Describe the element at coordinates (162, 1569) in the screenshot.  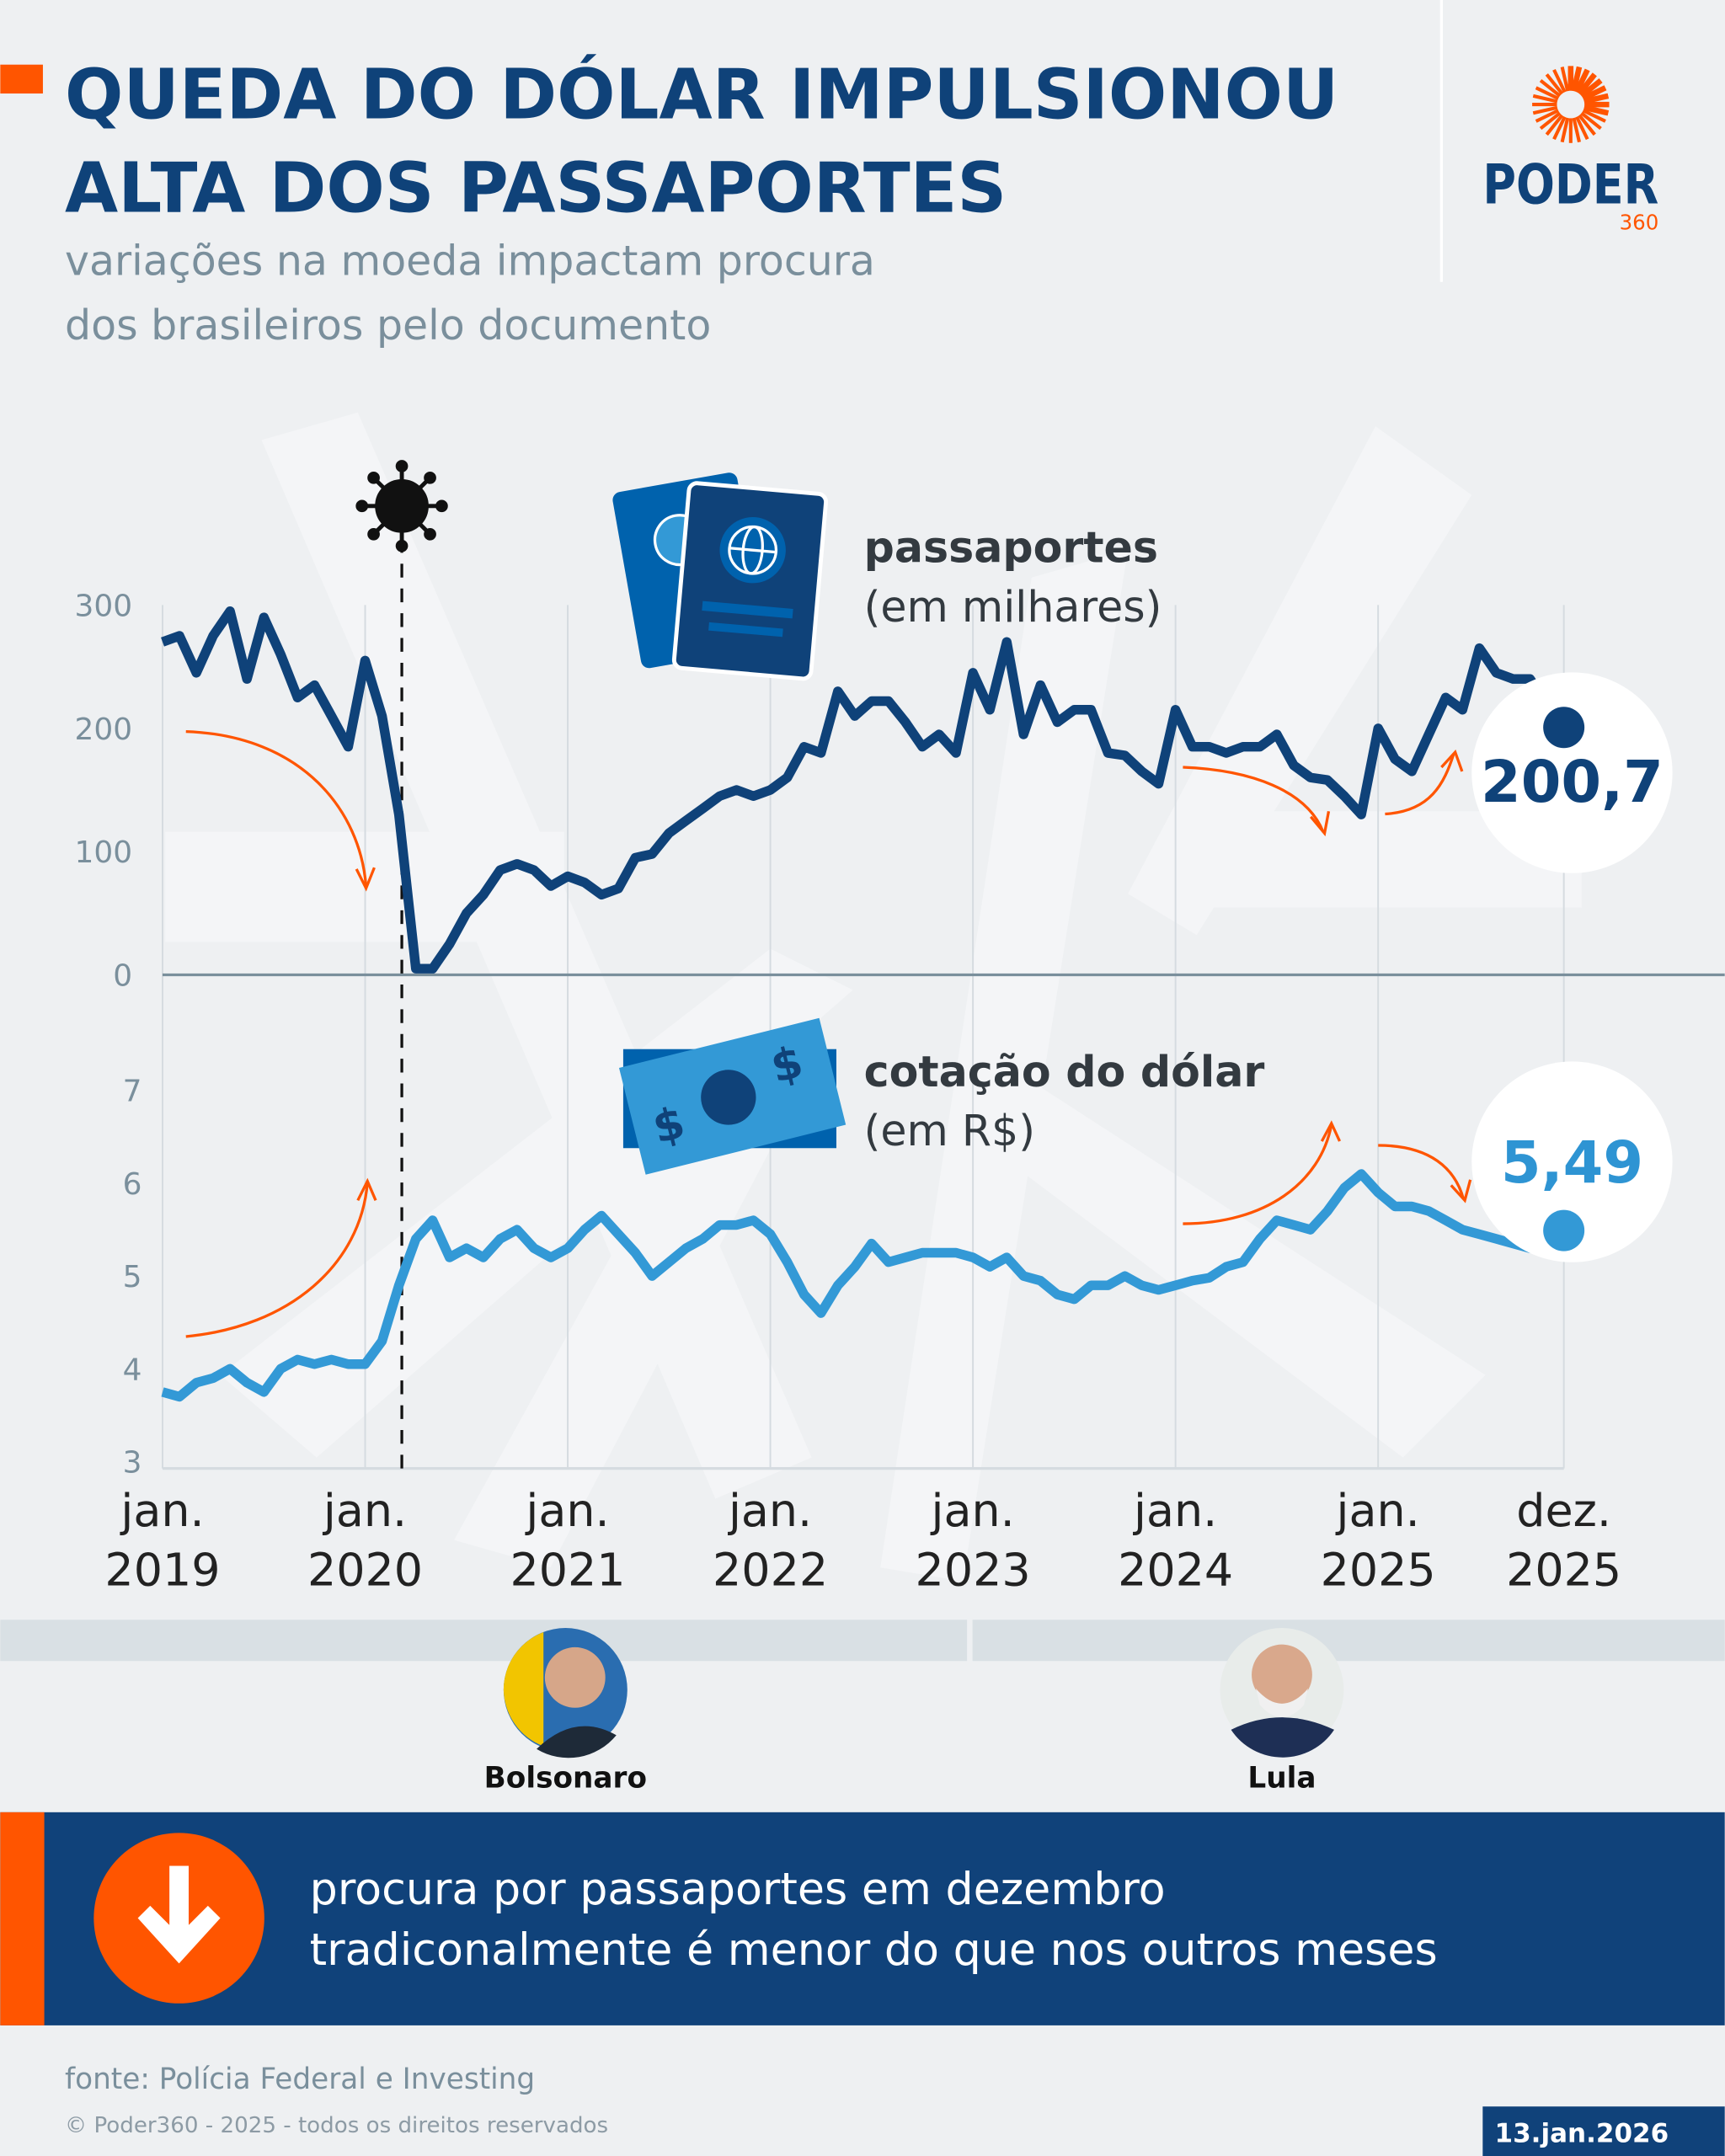
I see `x-tick-label-year: 2019` at that location.